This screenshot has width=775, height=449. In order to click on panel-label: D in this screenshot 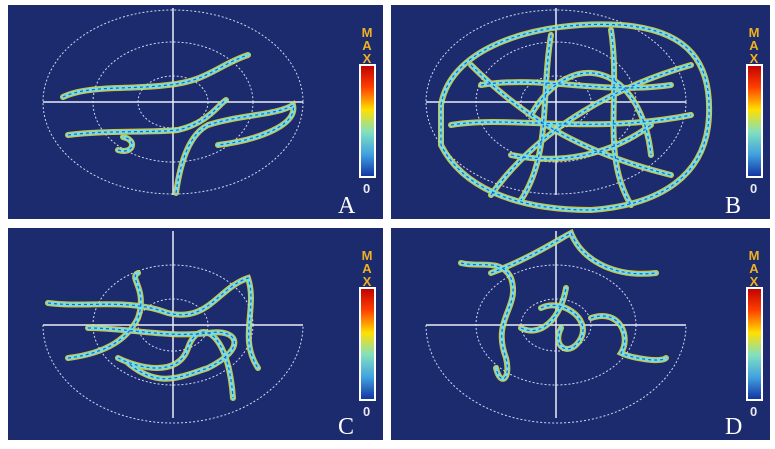, I will do `click(733, 427)`.